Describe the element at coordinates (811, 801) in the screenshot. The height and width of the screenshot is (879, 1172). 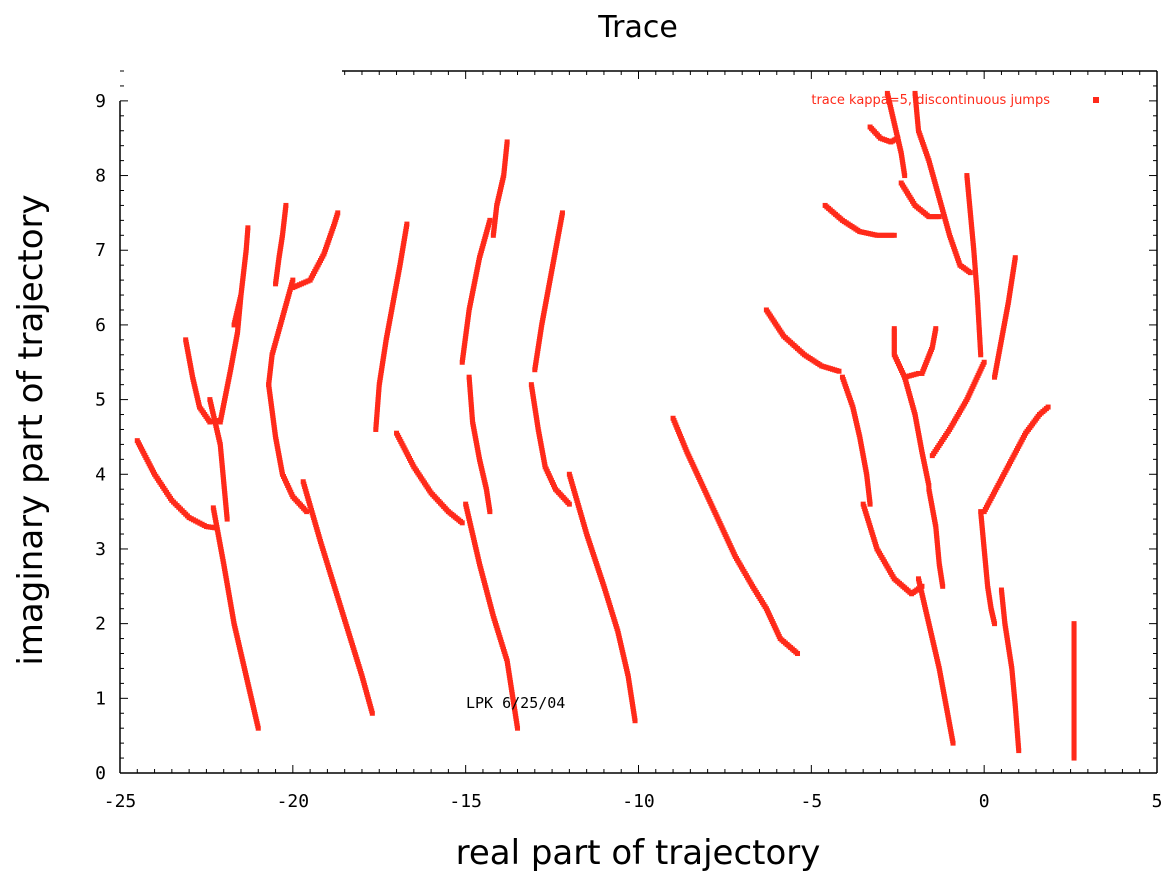
I see `x-tick-label: -5` at that location.